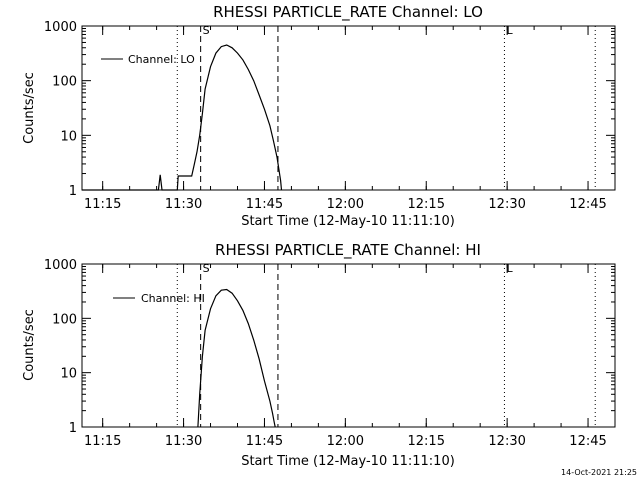 Image resolution: width=640 pixels, height=480 pixels. Describe the element at coordinates (161, 59) in the screenshot. I see `legend-label: Channel: LO` at that location.